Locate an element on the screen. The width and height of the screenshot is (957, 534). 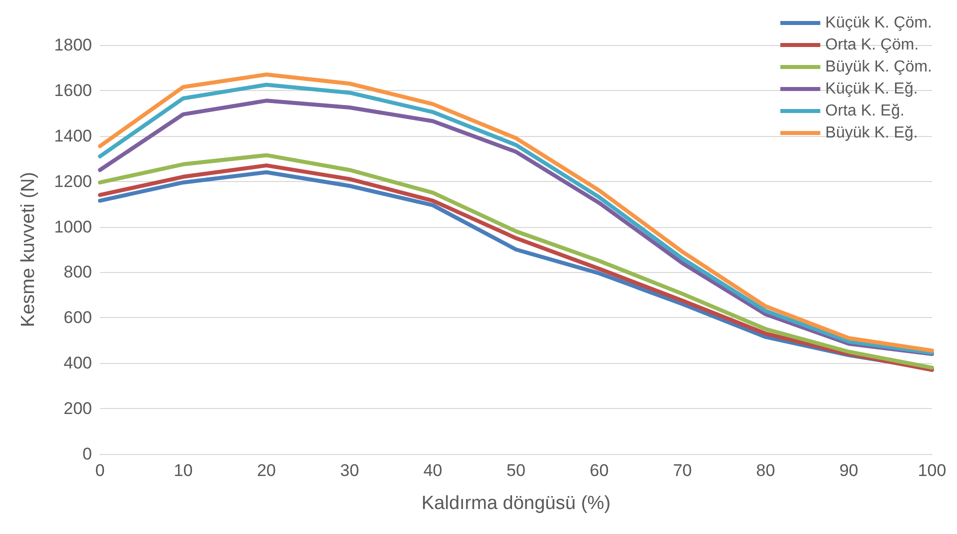
x-tick-label: 90 is located at coordinates (848, 470).